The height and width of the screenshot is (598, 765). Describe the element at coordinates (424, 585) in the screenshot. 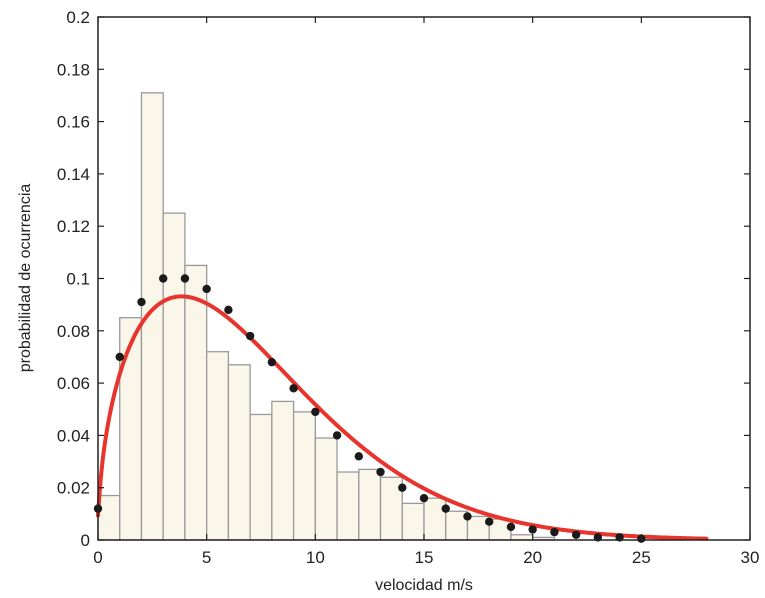

I see `x-axis-label: velocidad m/s` at that location.